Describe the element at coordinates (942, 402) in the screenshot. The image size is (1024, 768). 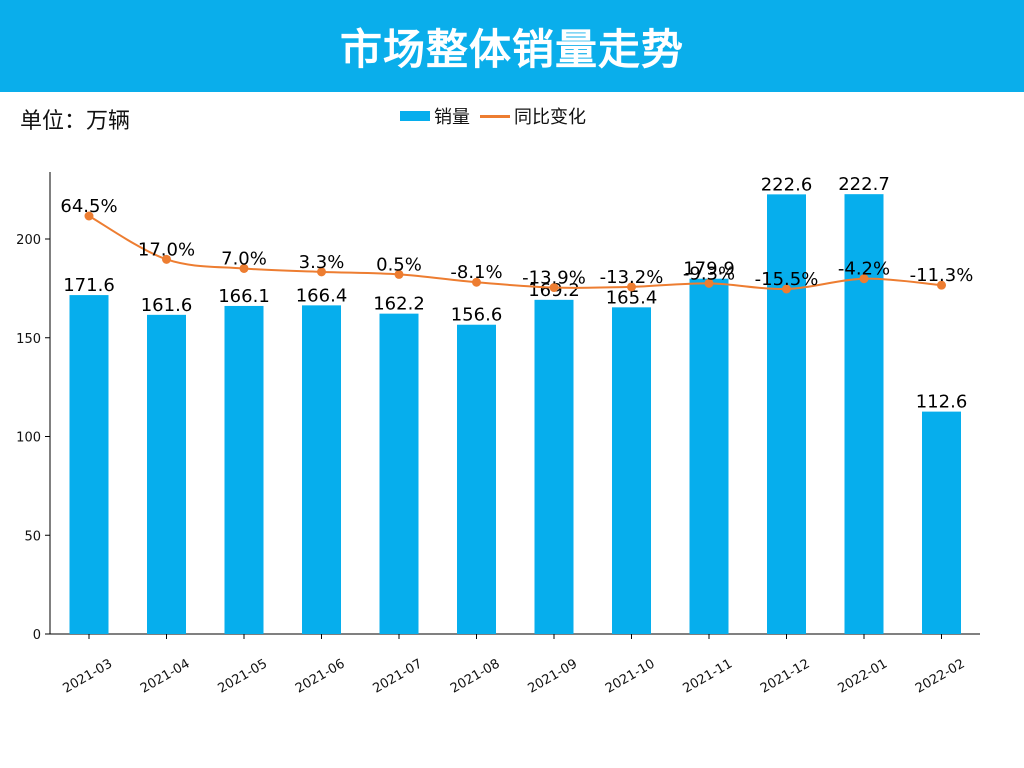
I see `bar-value-label: 112.6` at that location.